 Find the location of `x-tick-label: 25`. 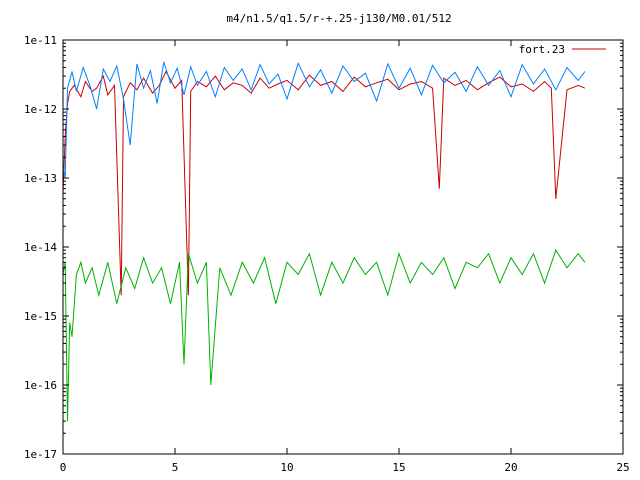

x-tick-label: 25 is located at coordinates (622, 467).